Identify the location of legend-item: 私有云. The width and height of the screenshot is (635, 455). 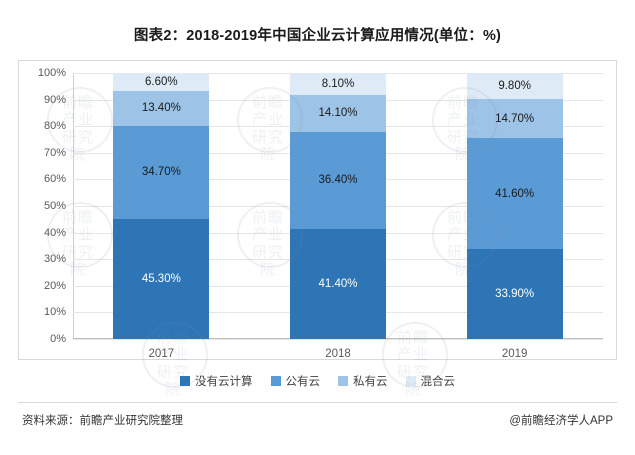
(363, 381).